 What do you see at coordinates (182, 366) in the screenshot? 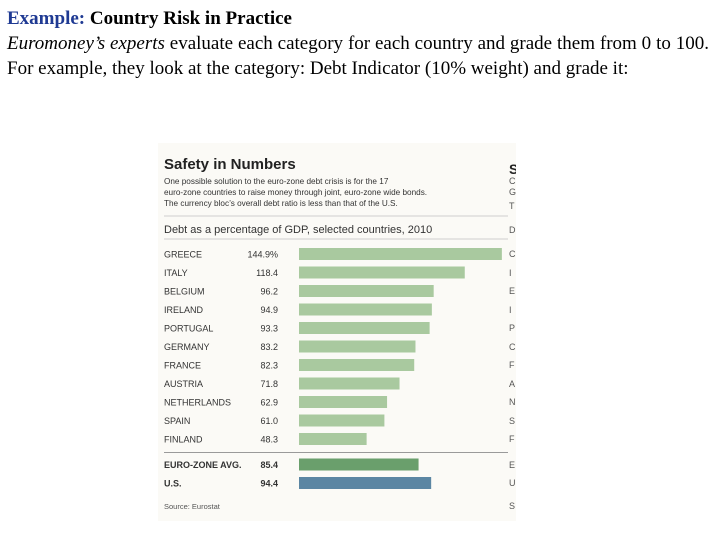
I see `category-label: FRANCE` at bounding box center [182, 366].